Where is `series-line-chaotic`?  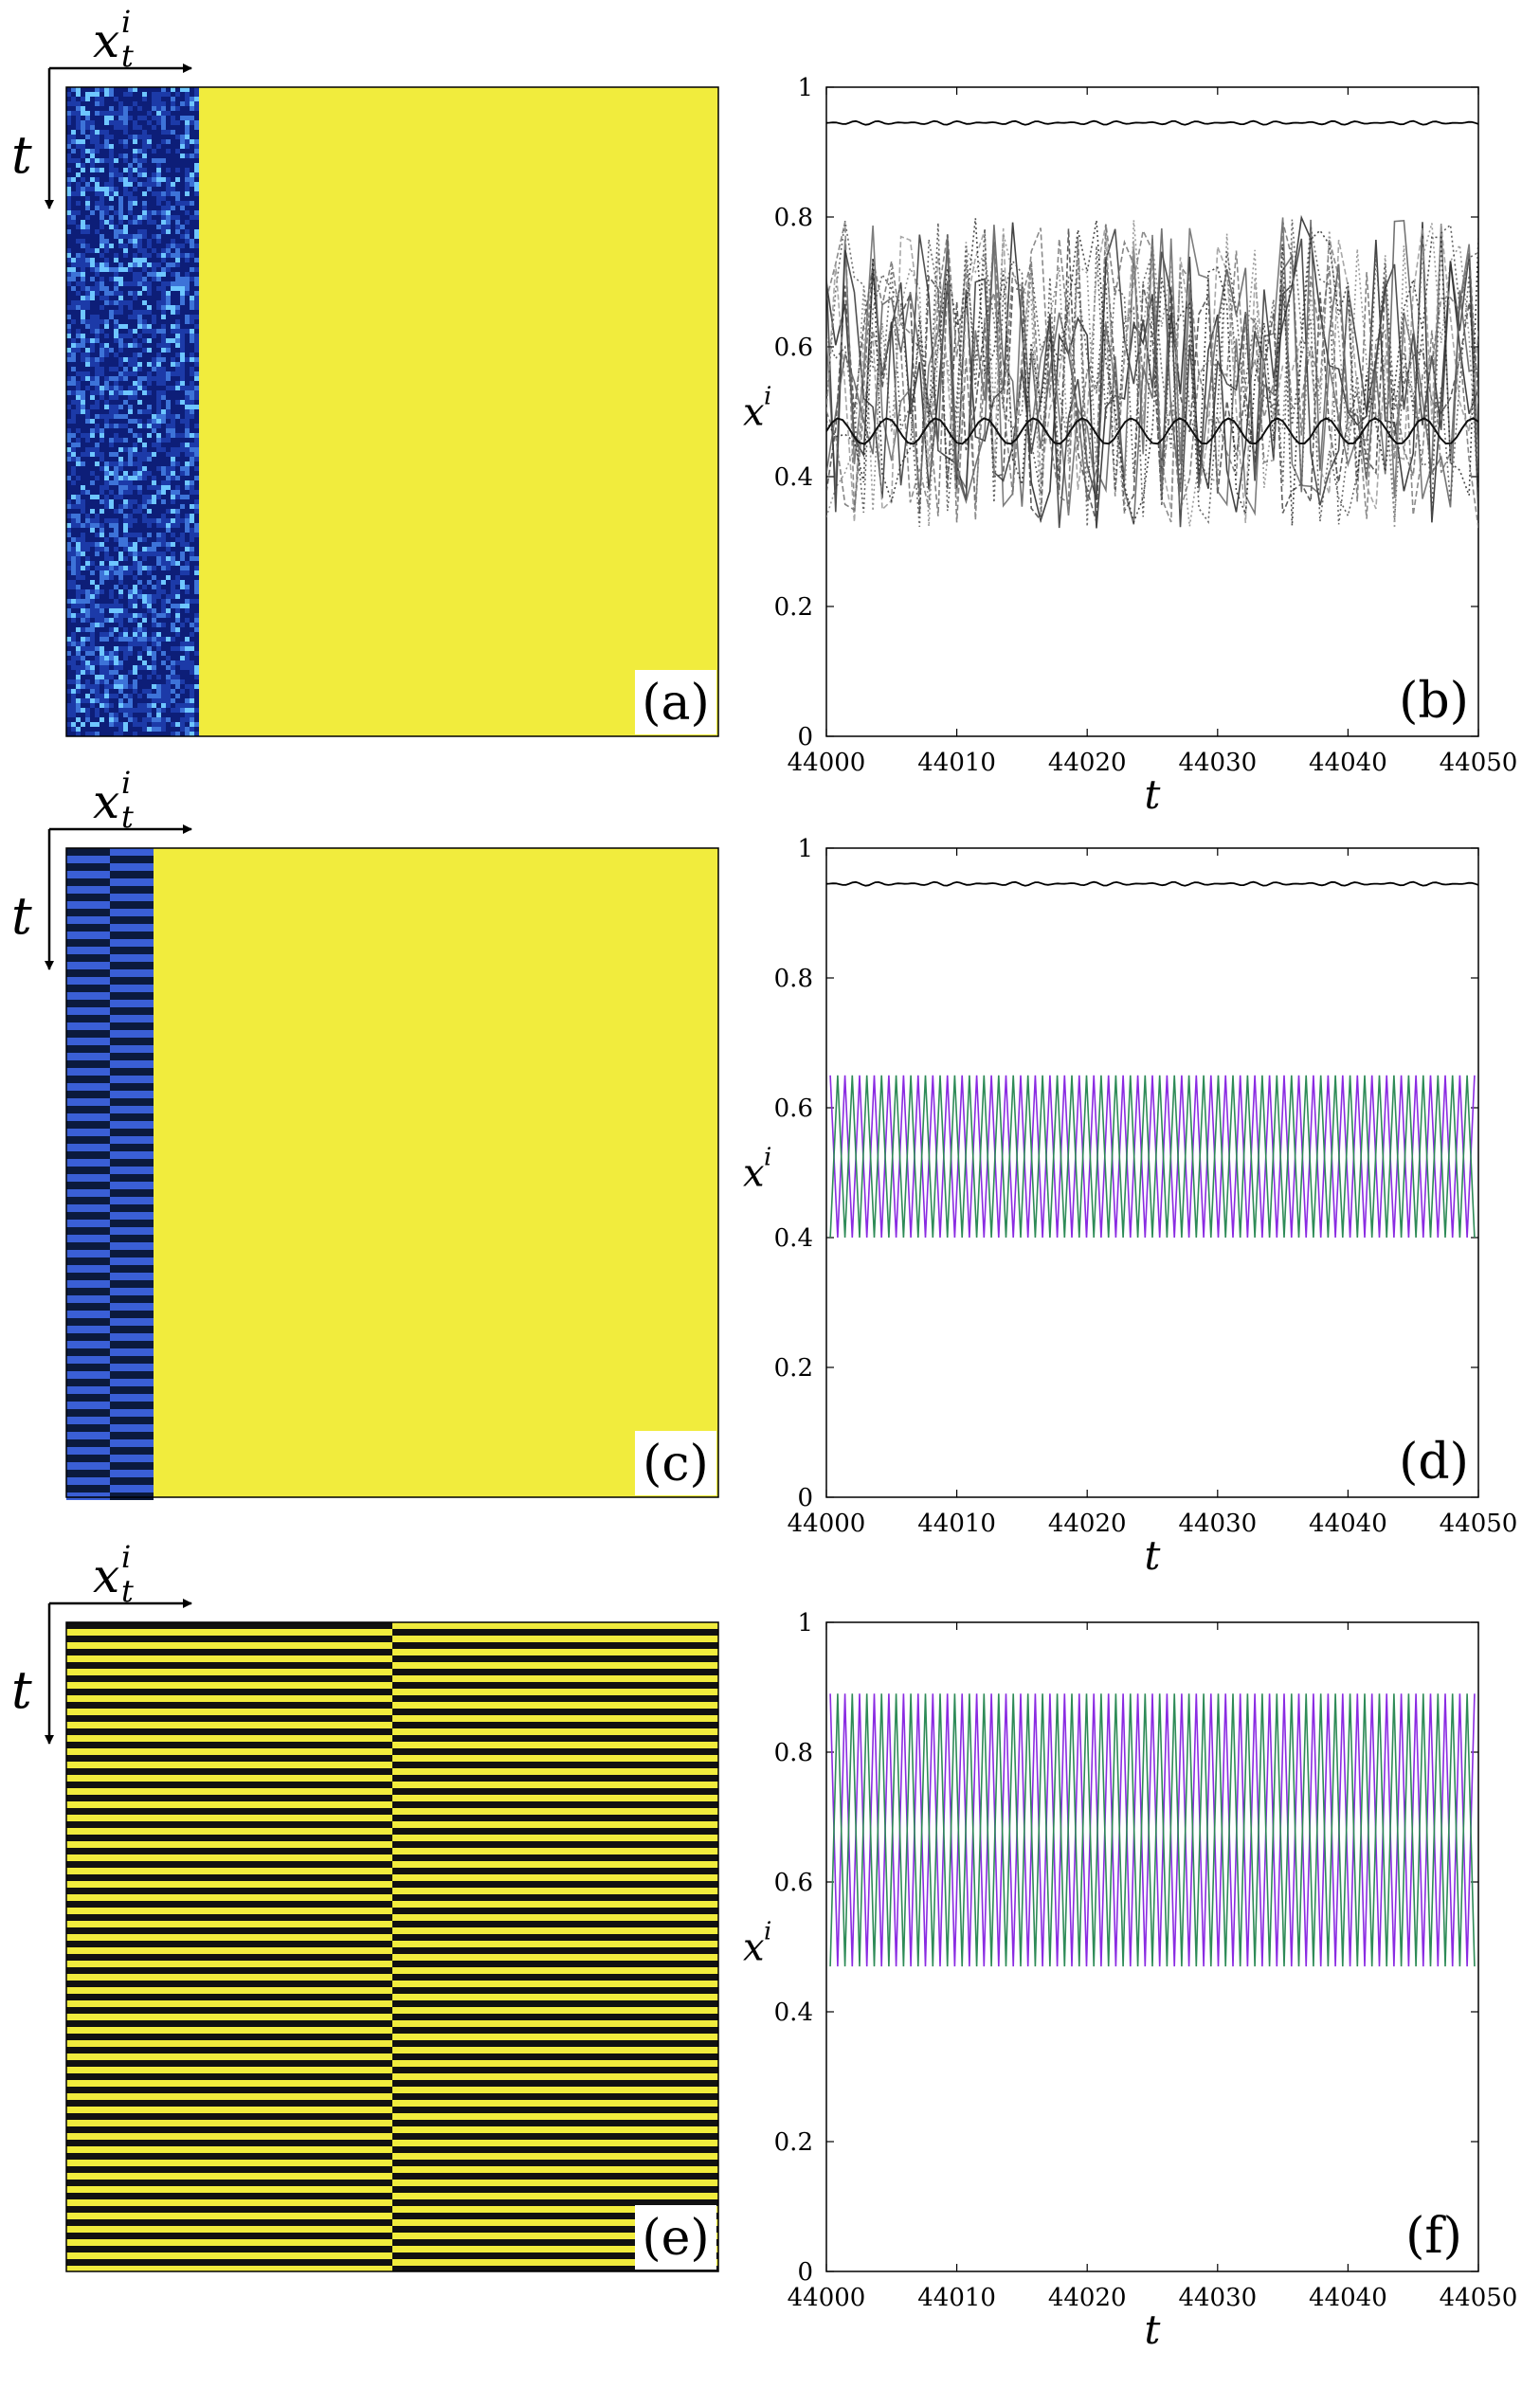
series-line-chaotic is located at coordinates (1152, 372).